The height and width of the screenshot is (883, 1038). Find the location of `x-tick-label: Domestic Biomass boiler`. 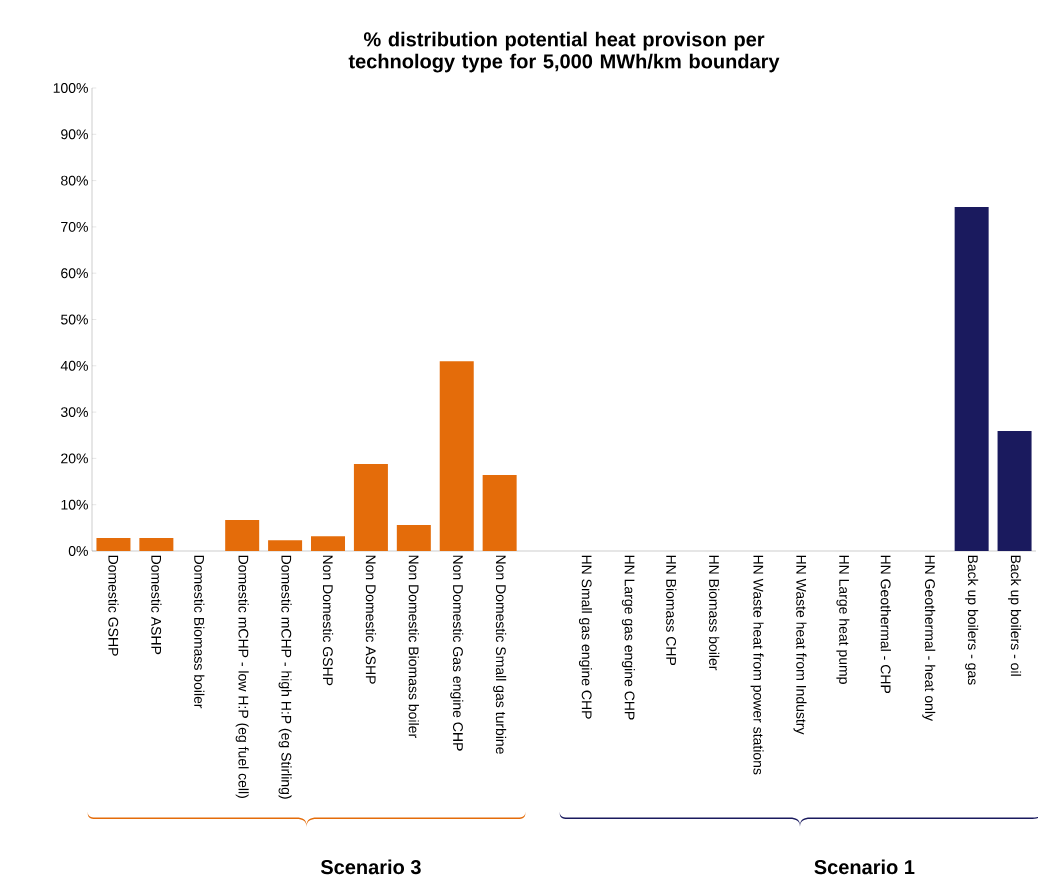

x-tick-label: Domestic Biomass boiler is located at coordinates (199, 632).